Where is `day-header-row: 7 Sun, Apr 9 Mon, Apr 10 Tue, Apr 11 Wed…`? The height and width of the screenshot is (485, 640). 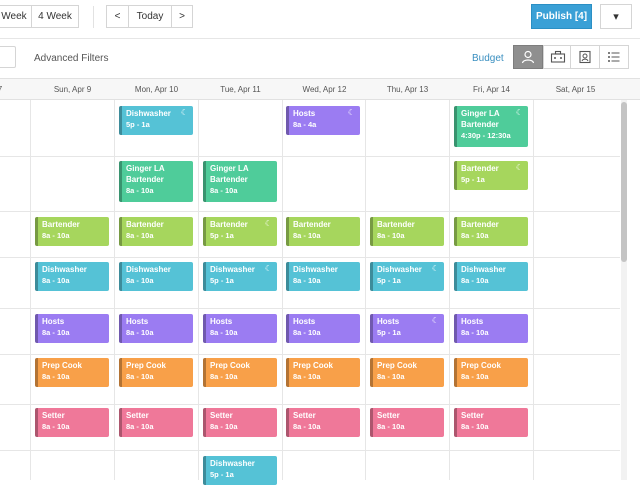 day-header-row: 7 Sun, Apr 9 Mon, Apr 10 Tue, Apr 11 Wed… is located at coordinates (320, 89).